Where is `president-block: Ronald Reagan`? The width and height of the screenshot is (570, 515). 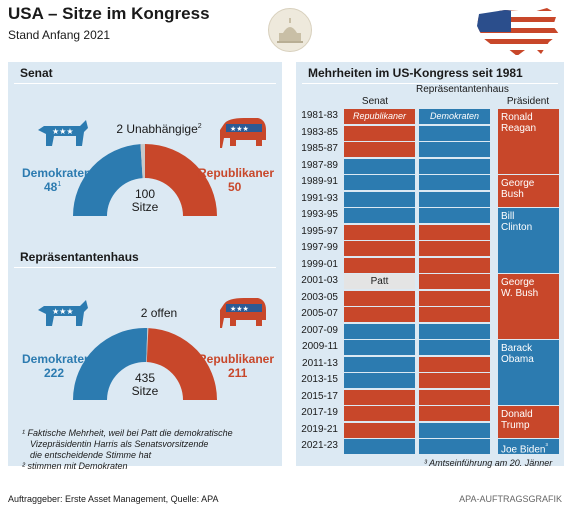 president-block: Ronald Reagan is located at coordinates (528, 141).